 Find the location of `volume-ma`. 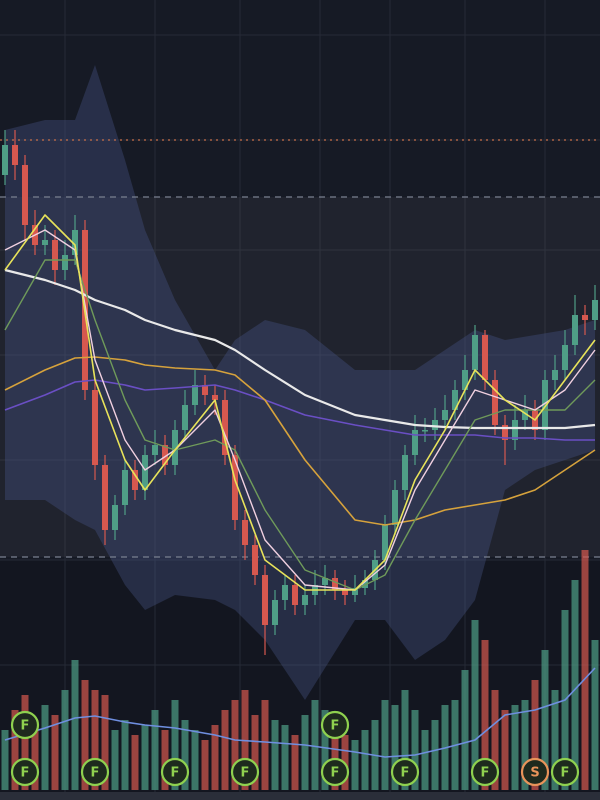

volume-ma is located at coordinates (300, 712).